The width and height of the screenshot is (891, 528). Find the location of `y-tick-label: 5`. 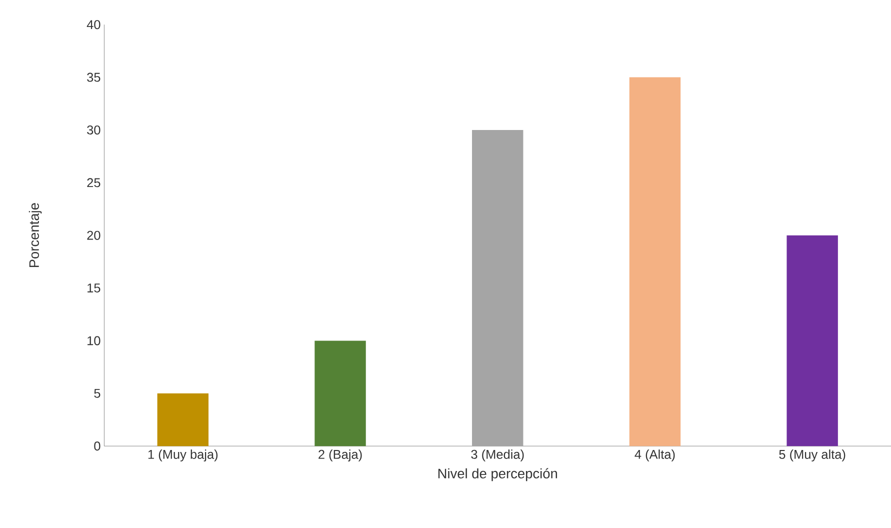

y-tick-label: 5 is located at coordinates (97, 393).